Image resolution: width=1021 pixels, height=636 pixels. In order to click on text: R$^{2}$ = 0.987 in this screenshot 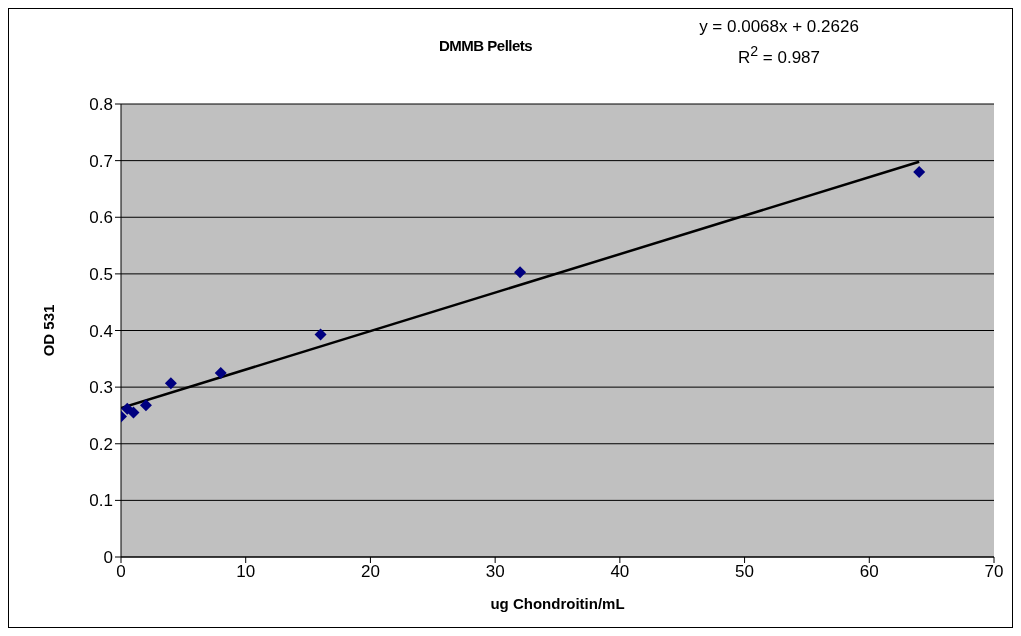, I will do `click(779, 55)`.